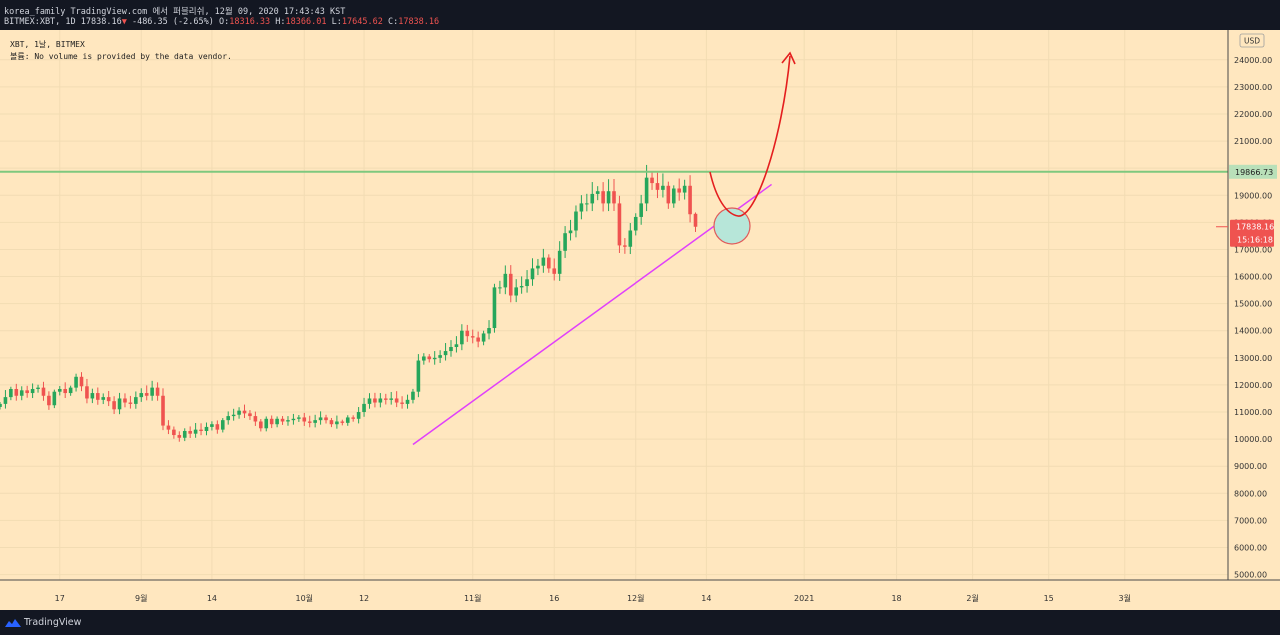 Image resolution: width=1280 pixels, height=635 pixels. I want to click on time-tick-label: 16, so click(554, 598).